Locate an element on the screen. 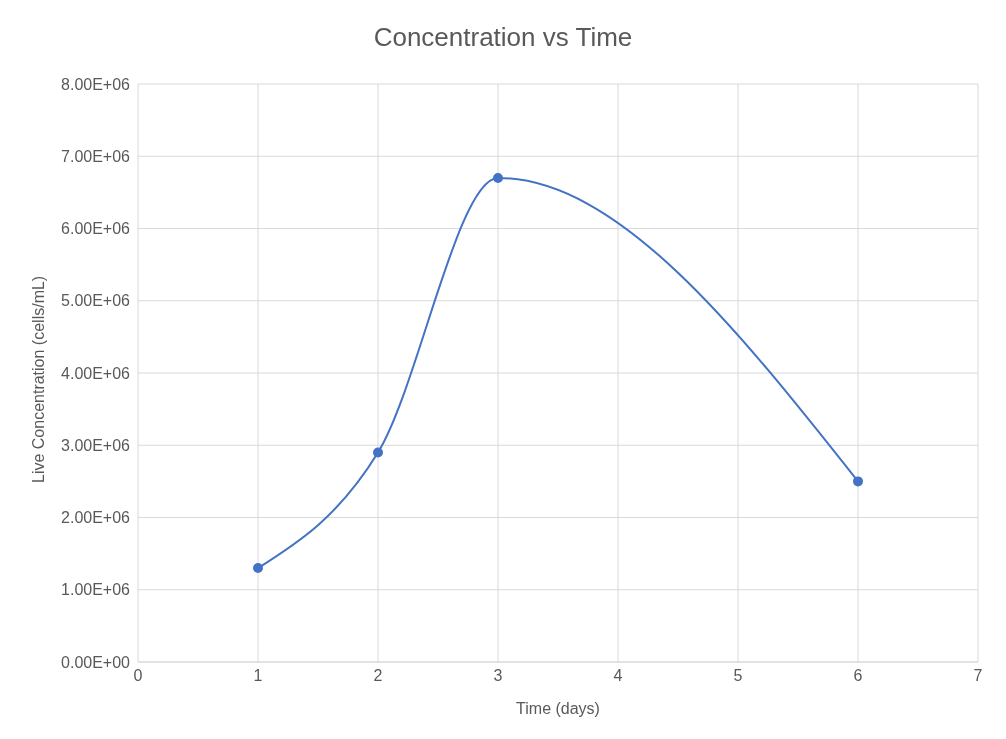  x-tick-label: 6 is located at coordinates (858, 676).